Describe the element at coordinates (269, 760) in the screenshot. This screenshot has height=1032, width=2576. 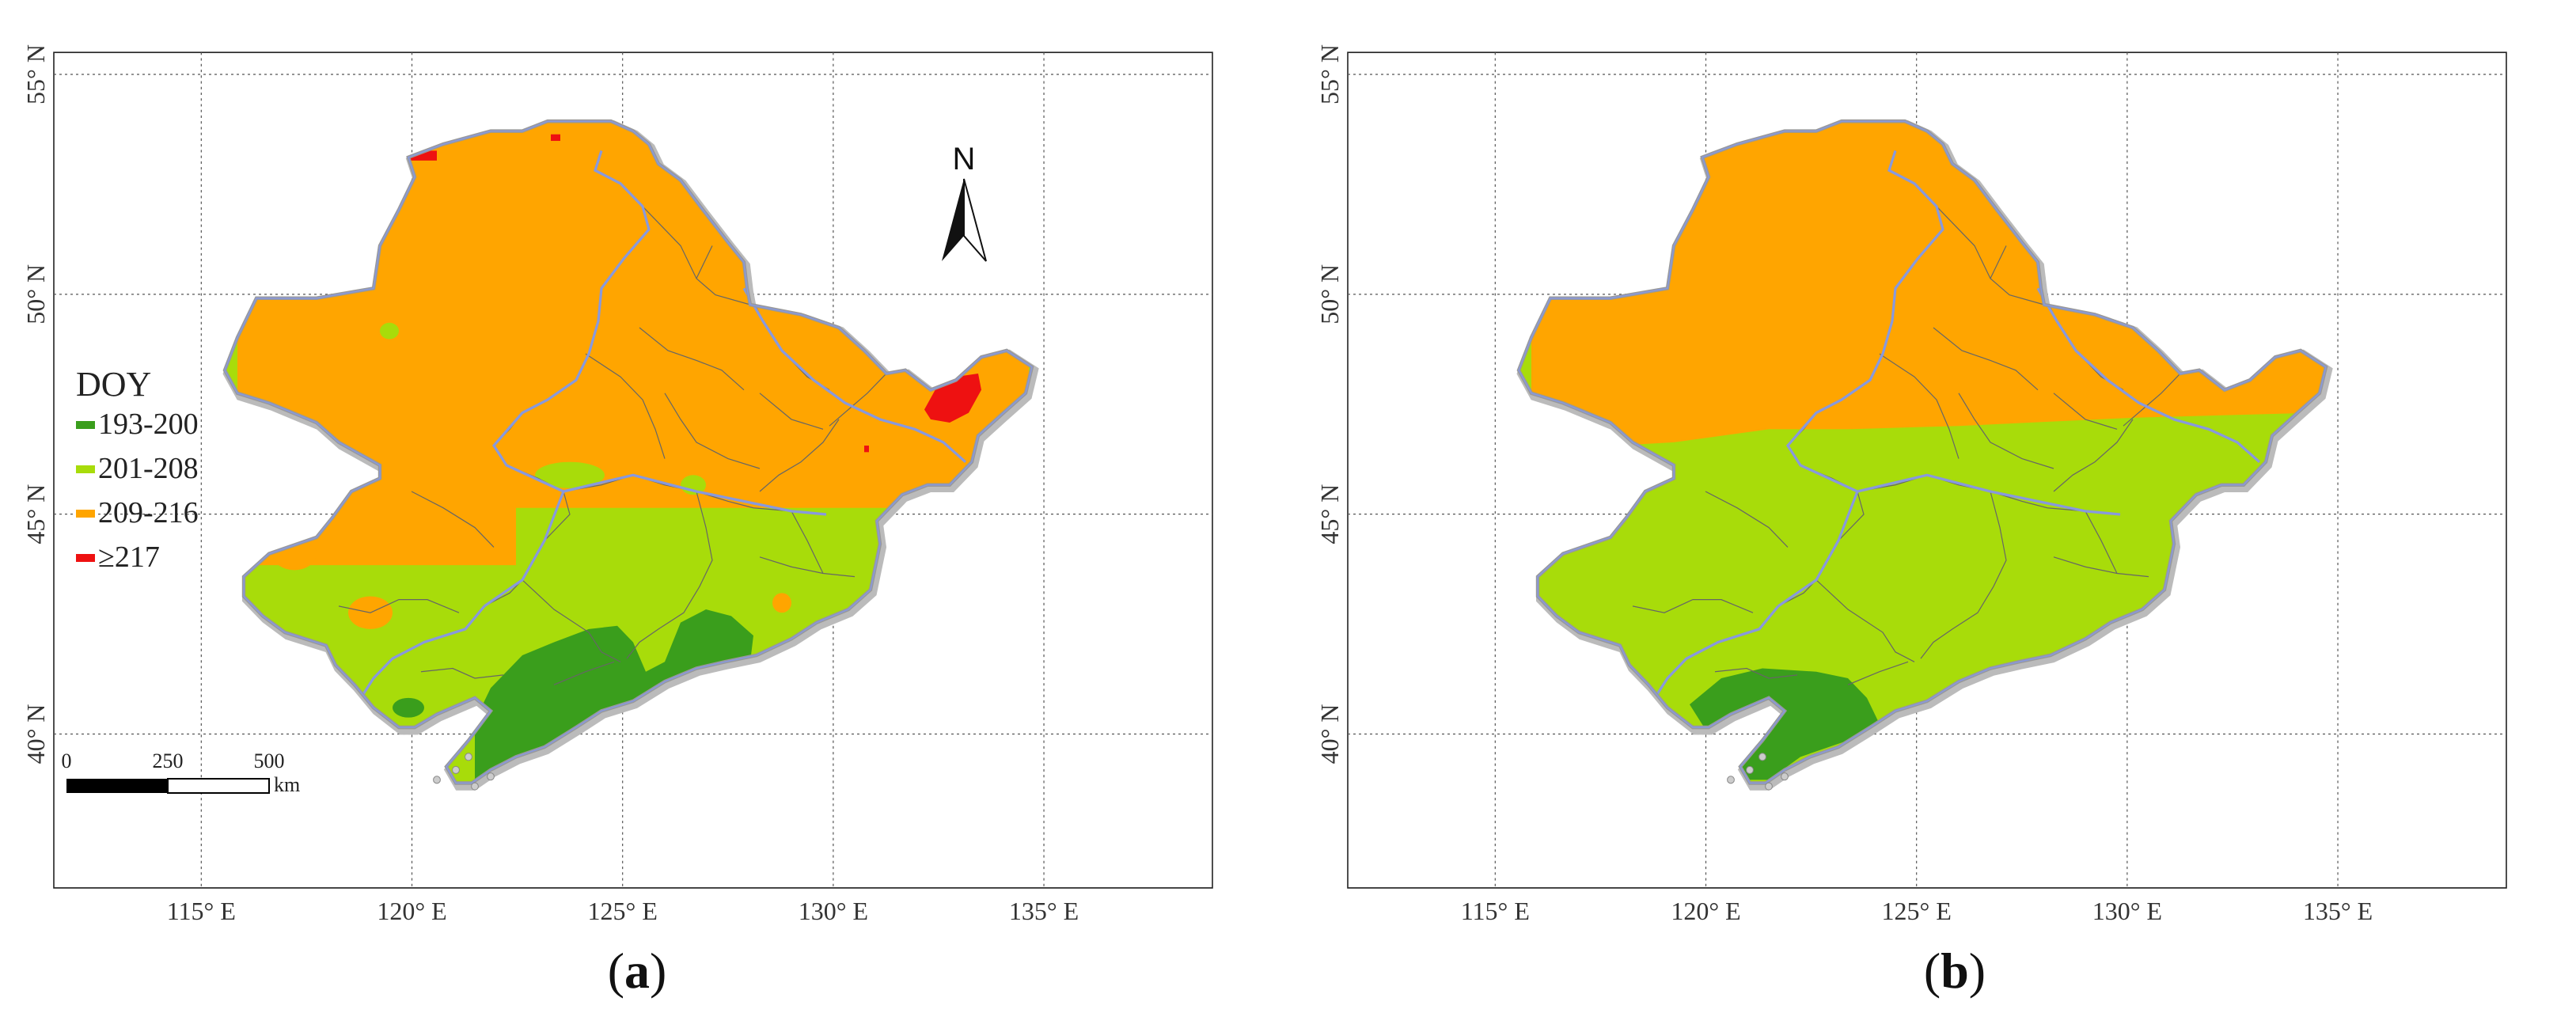
I see `scale-tick-label: 500` at that location.